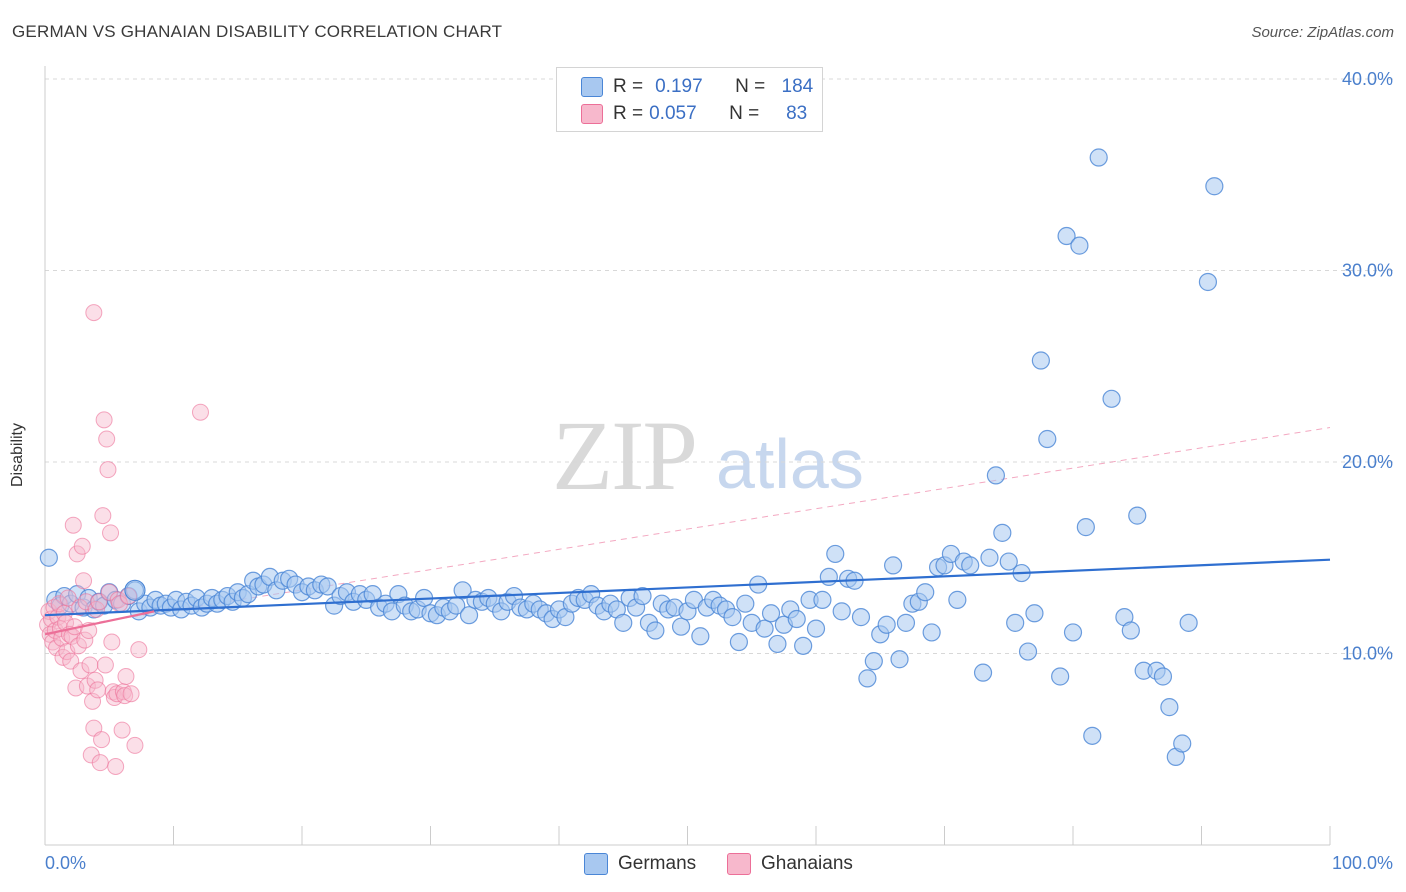 The height and width of the screenshot is (892, 1406). Describe the element at coordinates (1367, 654) in the screenshot. I see `y-tick-label: 10.0%` at that location.